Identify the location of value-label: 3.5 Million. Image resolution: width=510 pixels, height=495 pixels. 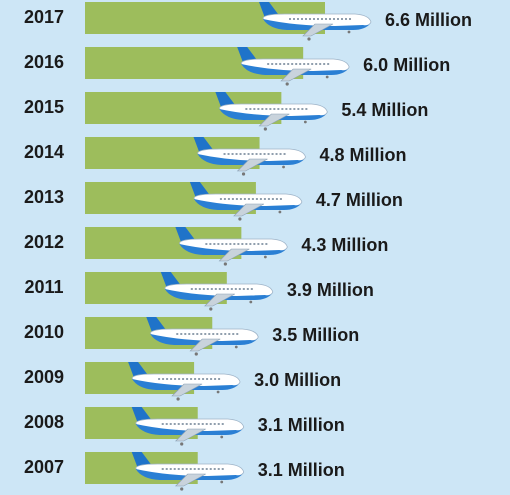
(315, 335).